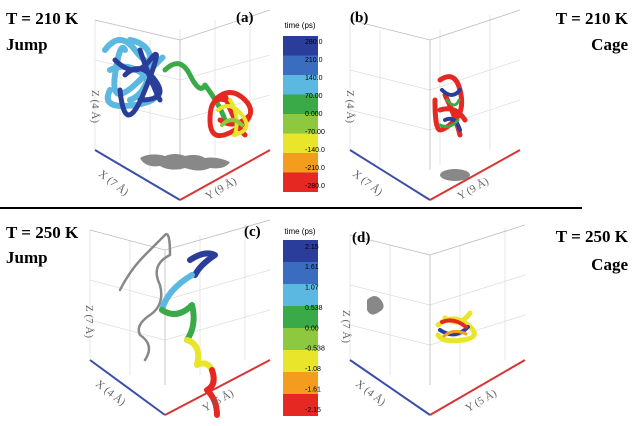 This screenshot has height=426, width=633. Describe the element at coordinates (315, 349) in the screenshot. I see `colorbar-tick-label: -0.538` at that location.